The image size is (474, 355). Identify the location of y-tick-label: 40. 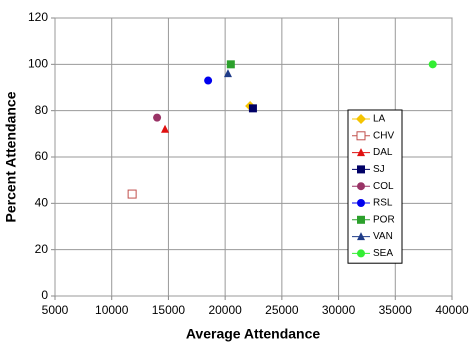
(42, 203).